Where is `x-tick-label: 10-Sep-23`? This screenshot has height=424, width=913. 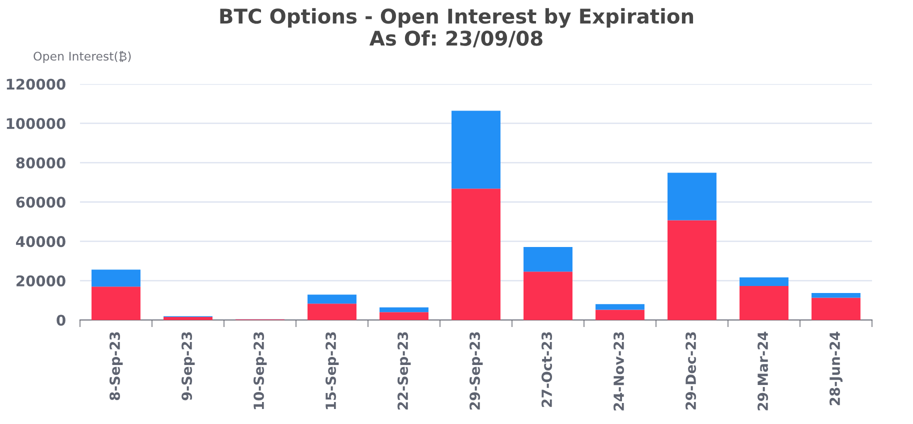
x-tick-label: 10-Sep-23 is located at coordinates (260, 371).